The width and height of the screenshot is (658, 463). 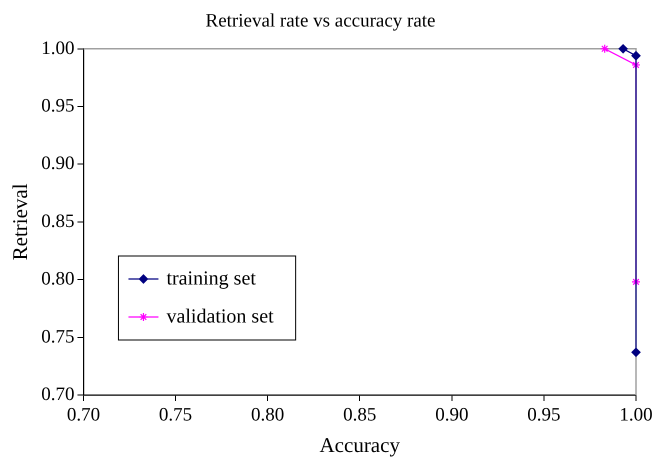 What do you see at coordinates (636, 415) in the screenshot?
I see `x-tick-label: 1.00` at bounding box center [636, 415].